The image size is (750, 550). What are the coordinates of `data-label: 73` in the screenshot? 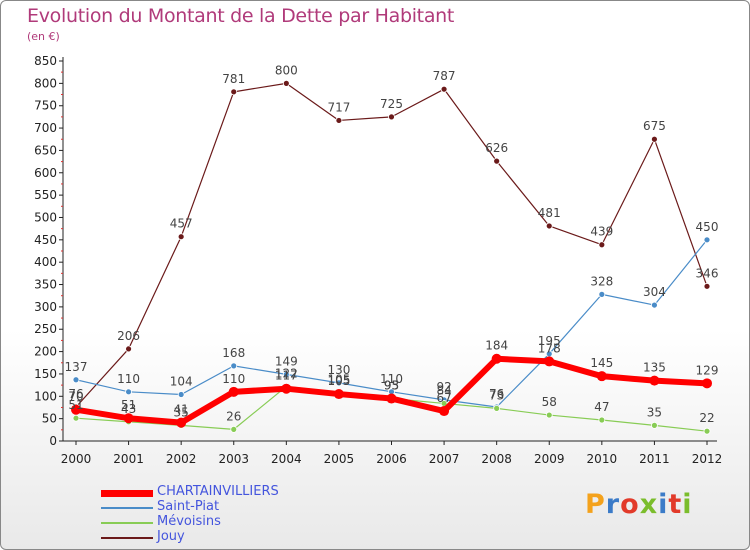 It's located at (496, 395).